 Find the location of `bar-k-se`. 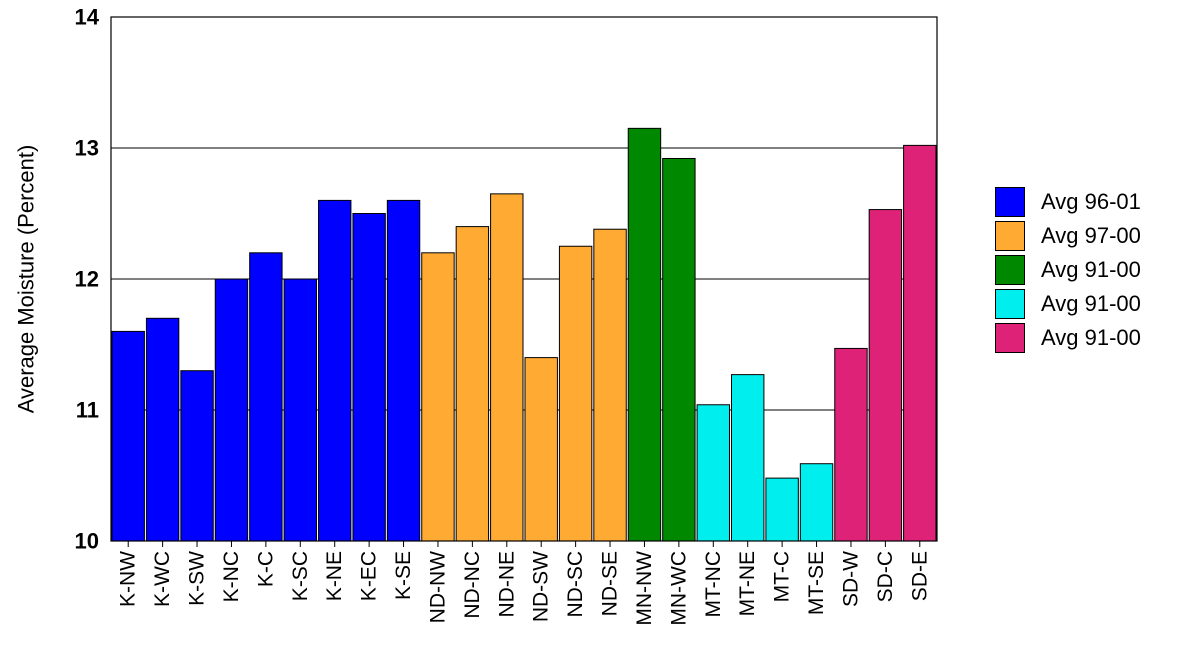

bar-k-se is located at coordinates (403, 370).